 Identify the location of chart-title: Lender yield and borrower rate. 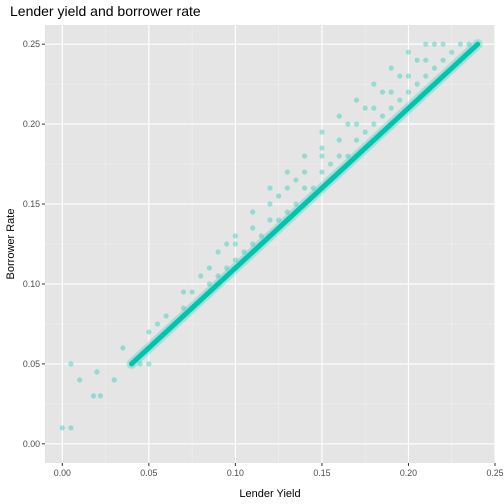
(105, 11).